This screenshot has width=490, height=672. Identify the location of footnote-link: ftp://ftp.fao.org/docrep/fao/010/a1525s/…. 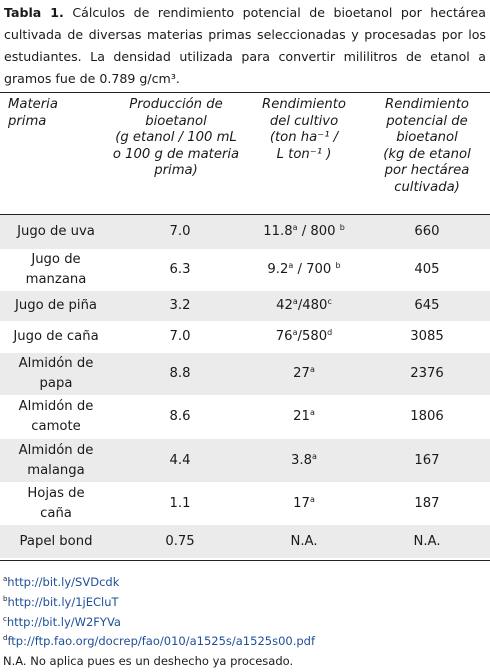
(161, 641).